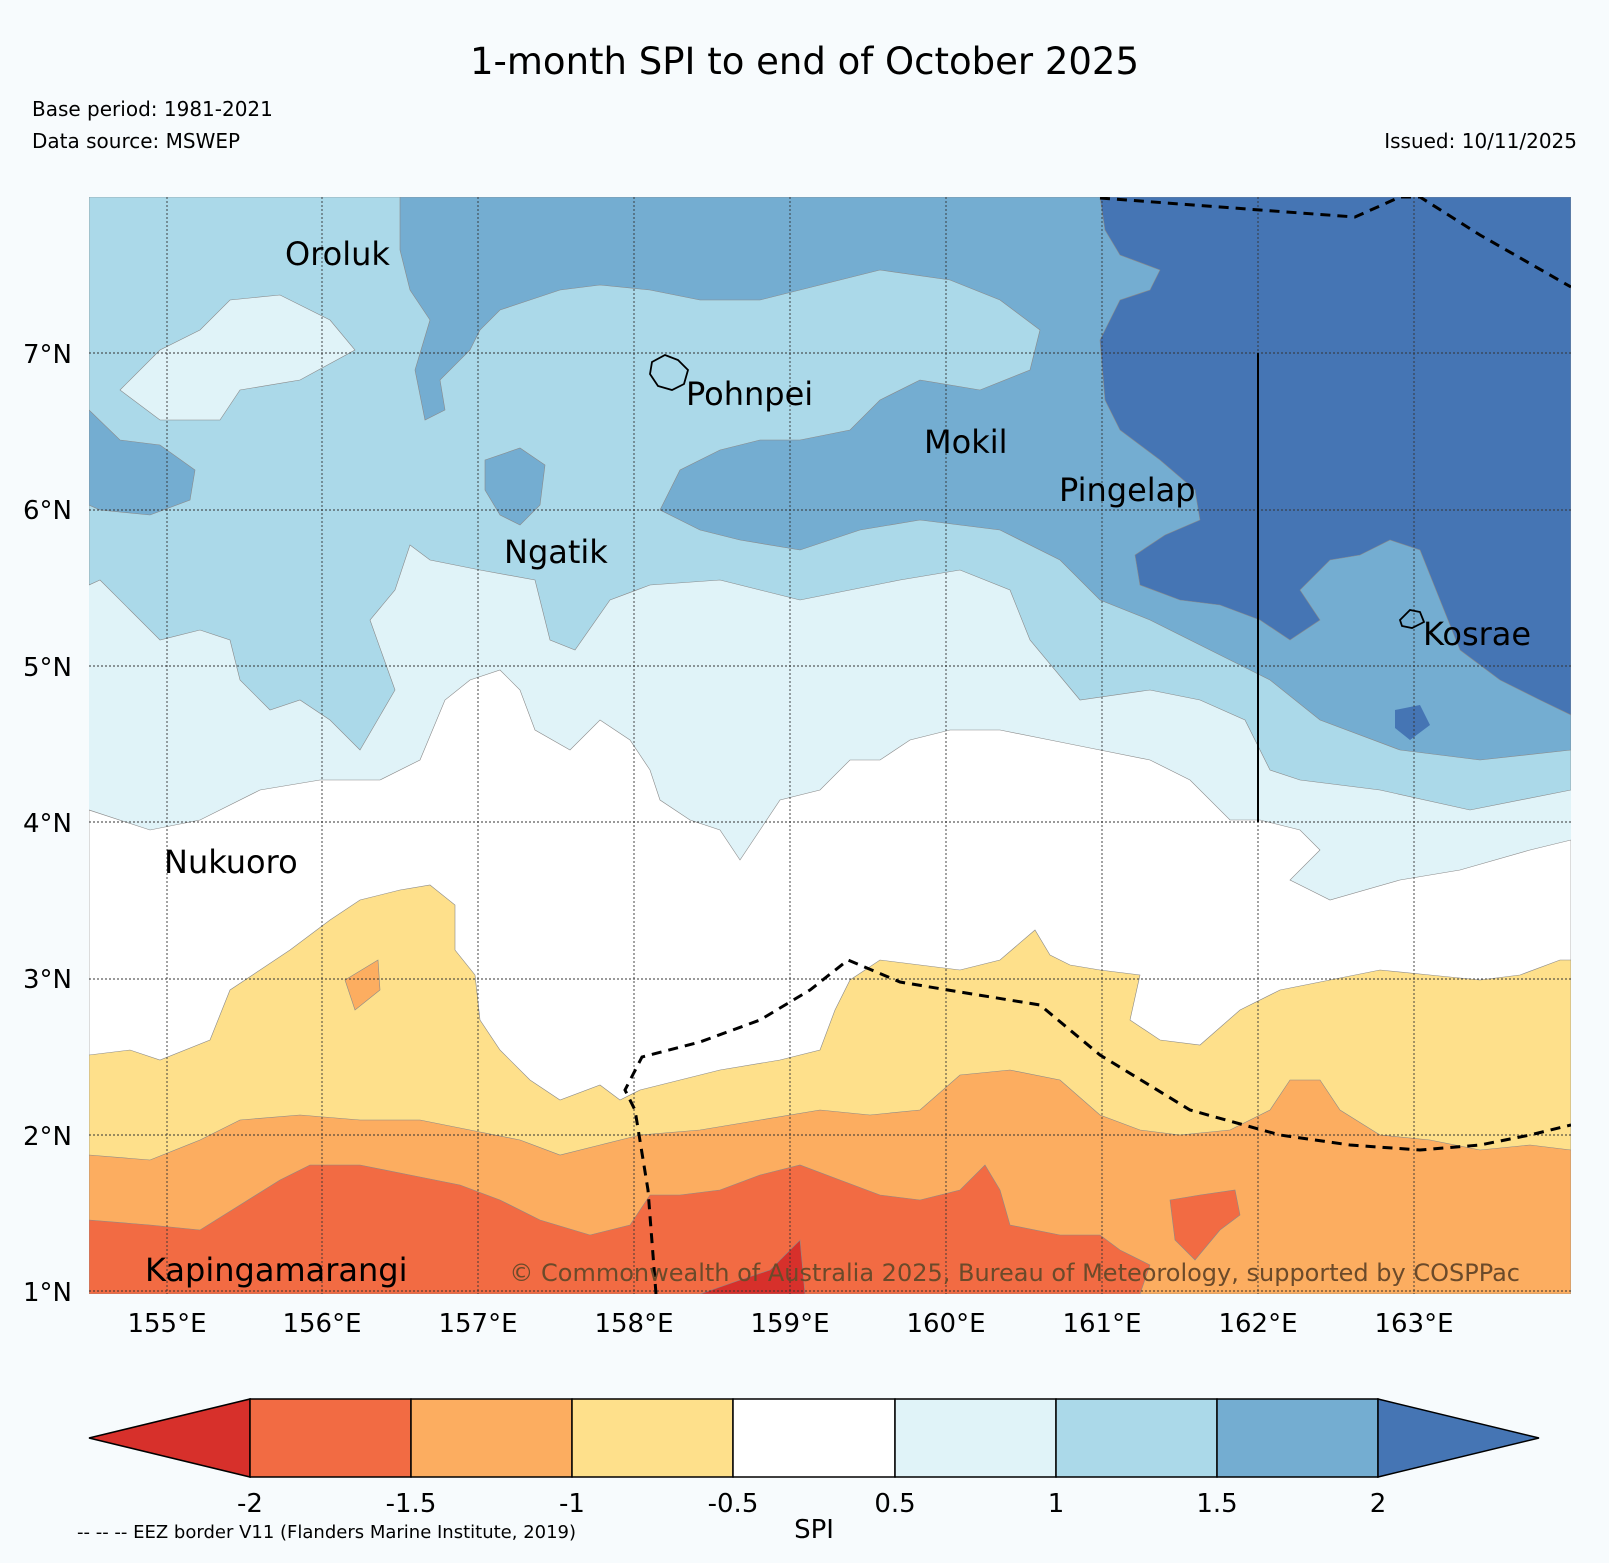 The width and height of the screenshot is (1609, 1563). I want to click on spi-colorbar, so click(814, 1438).